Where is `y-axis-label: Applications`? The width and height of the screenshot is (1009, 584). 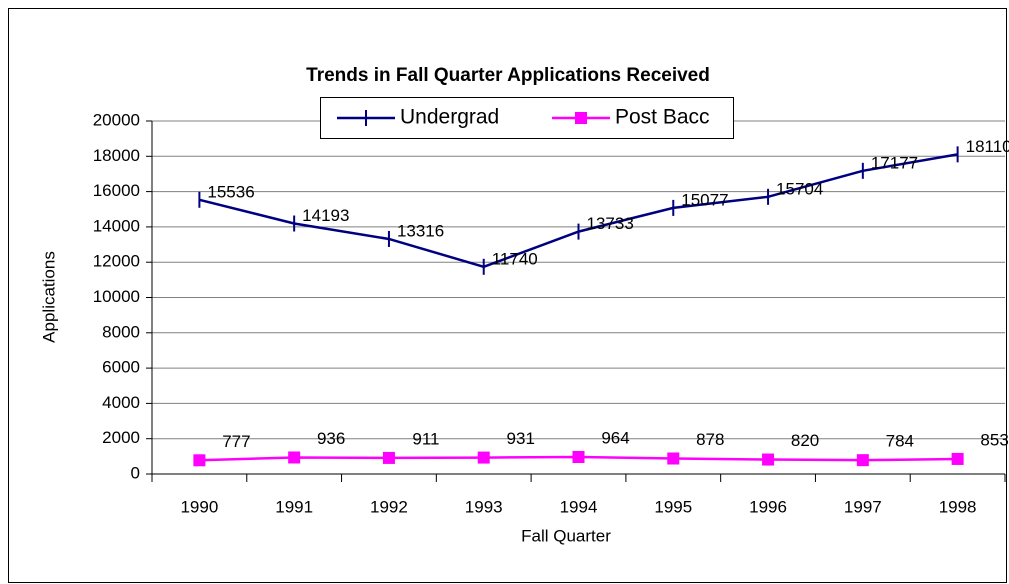
y-axis-label: Applications is located at coordinates (48, 297).